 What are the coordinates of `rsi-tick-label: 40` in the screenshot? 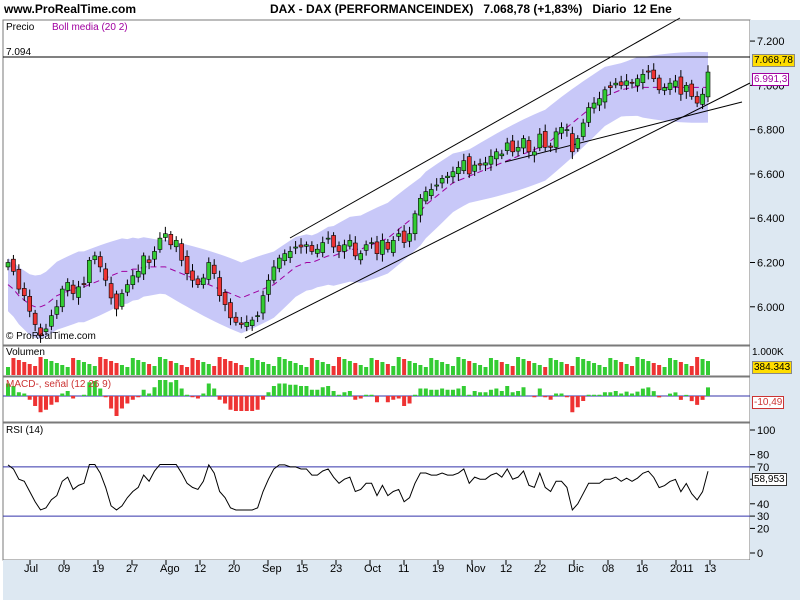 It's located at (763, 505).